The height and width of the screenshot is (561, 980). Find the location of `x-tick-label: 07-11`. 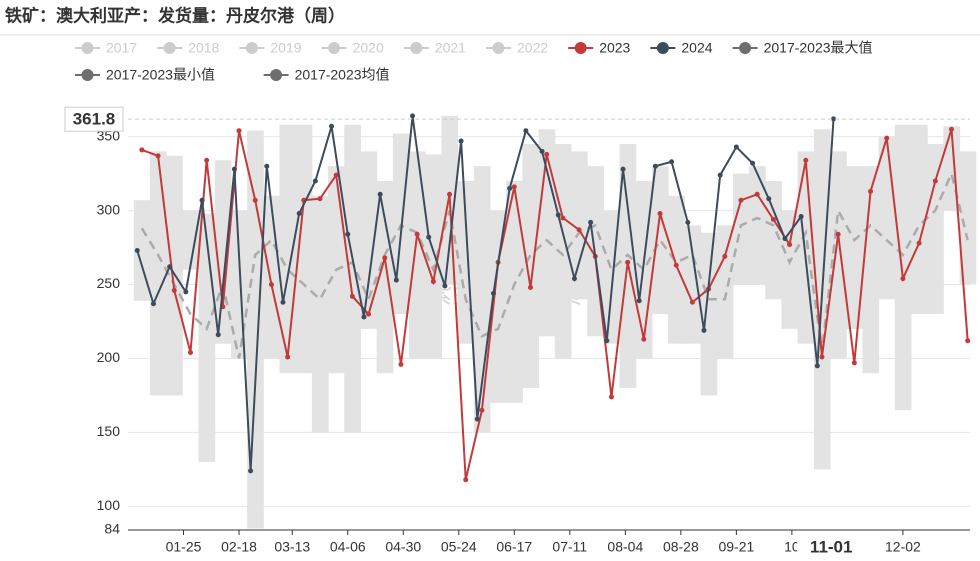

x-tick-label: 07-11 is located at coordinates (569, 547).